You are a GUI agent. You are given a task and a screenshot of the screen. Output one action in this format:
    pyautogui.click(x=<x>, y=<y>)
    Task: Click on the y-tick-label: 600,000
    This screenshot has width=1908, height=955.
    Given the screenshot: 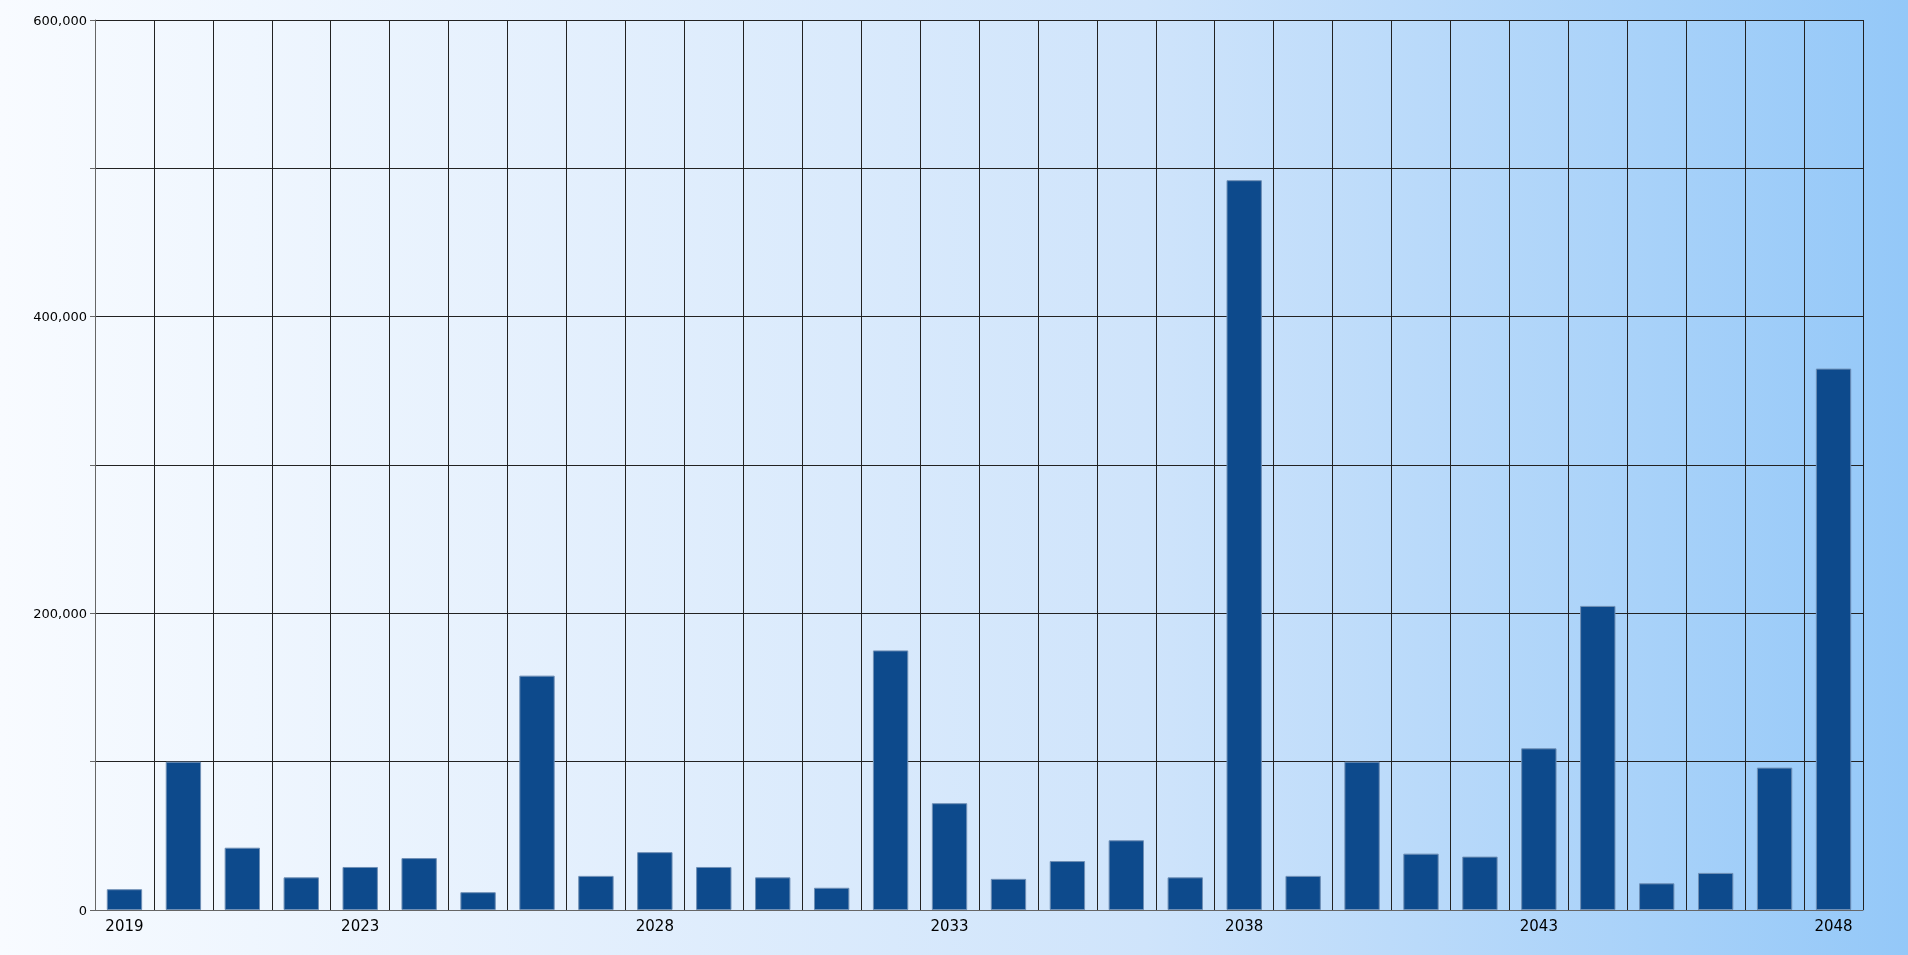 What is the action you would take?
    pyautogui.click(x=60, y=20)
    